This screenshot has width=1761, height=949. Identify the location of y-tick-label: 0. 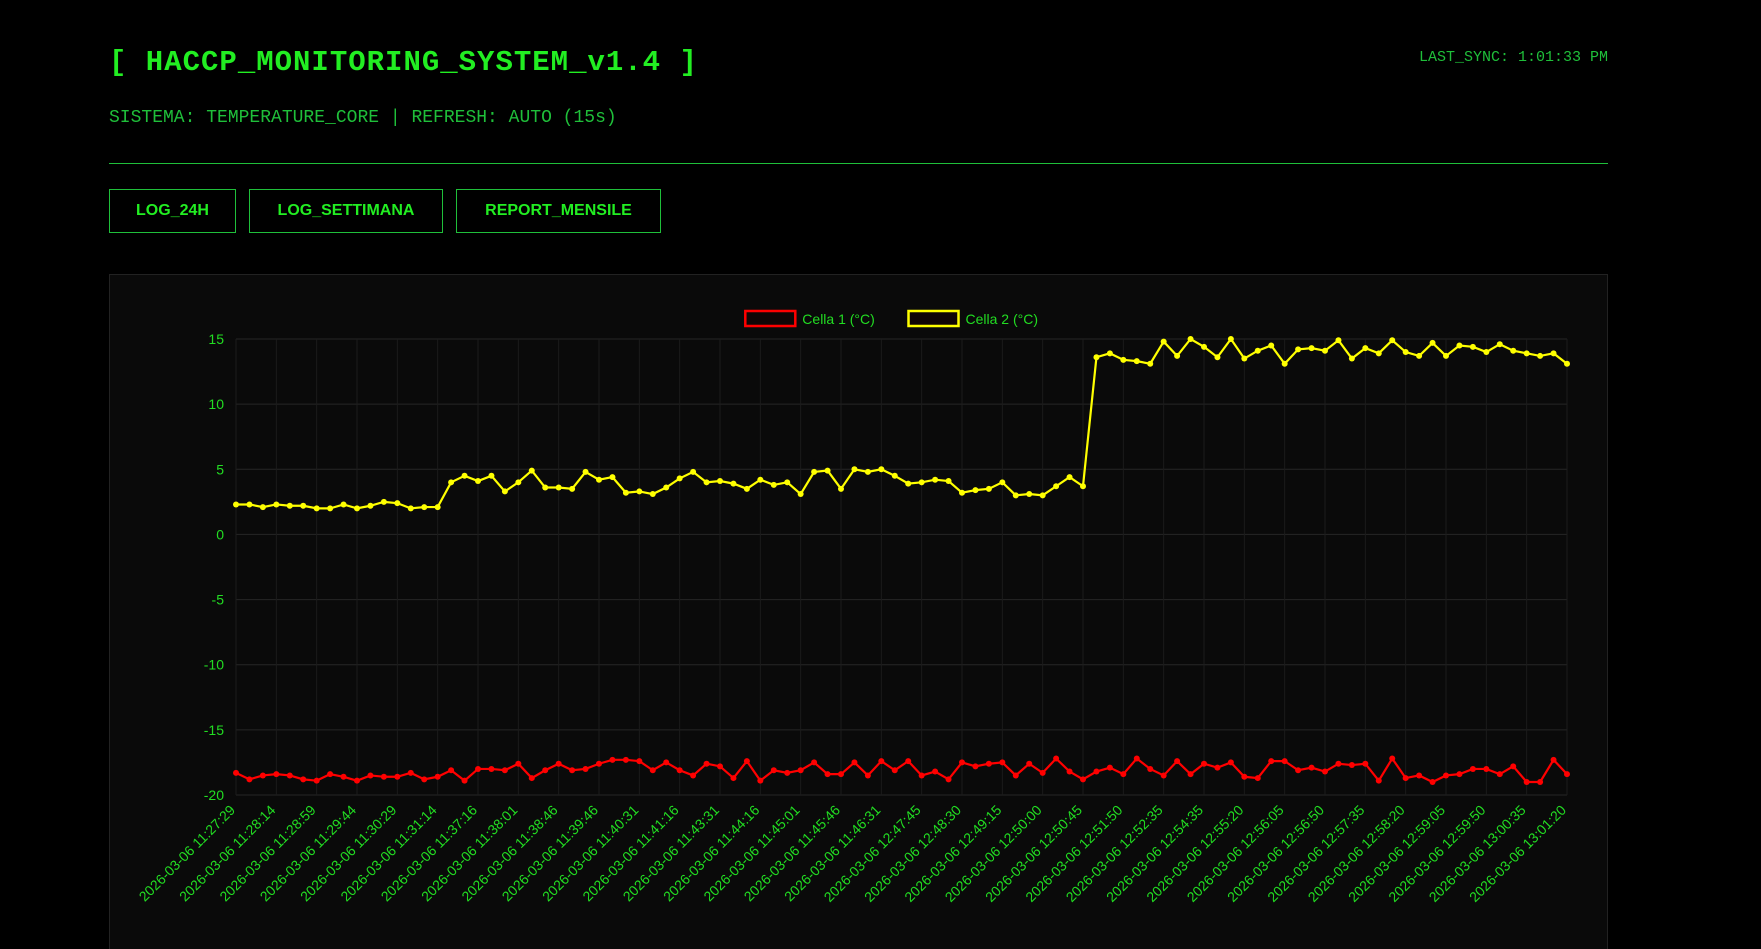
(220, 534).